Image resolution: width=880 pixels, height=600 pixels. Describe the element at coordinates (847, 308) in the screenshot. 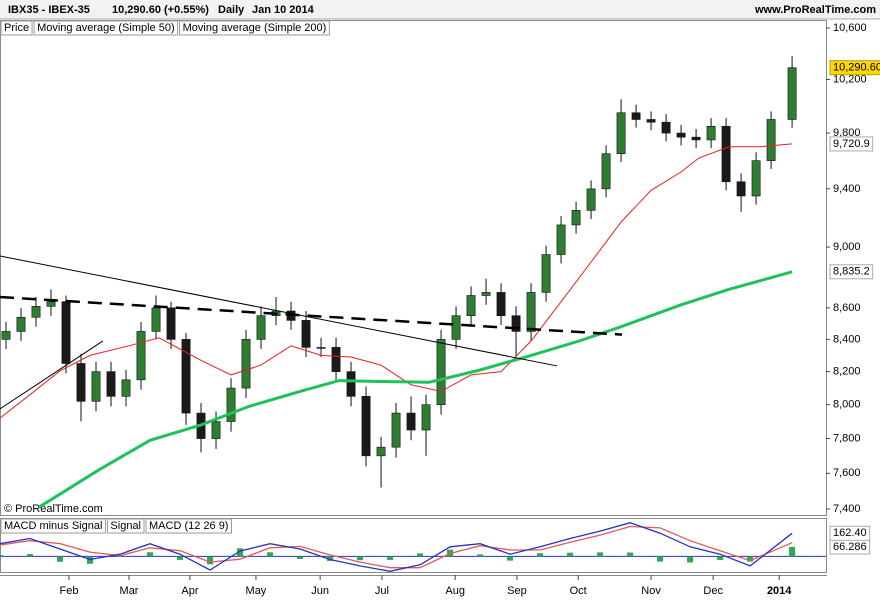

I see `y-tick-label: 8,600` at that location.